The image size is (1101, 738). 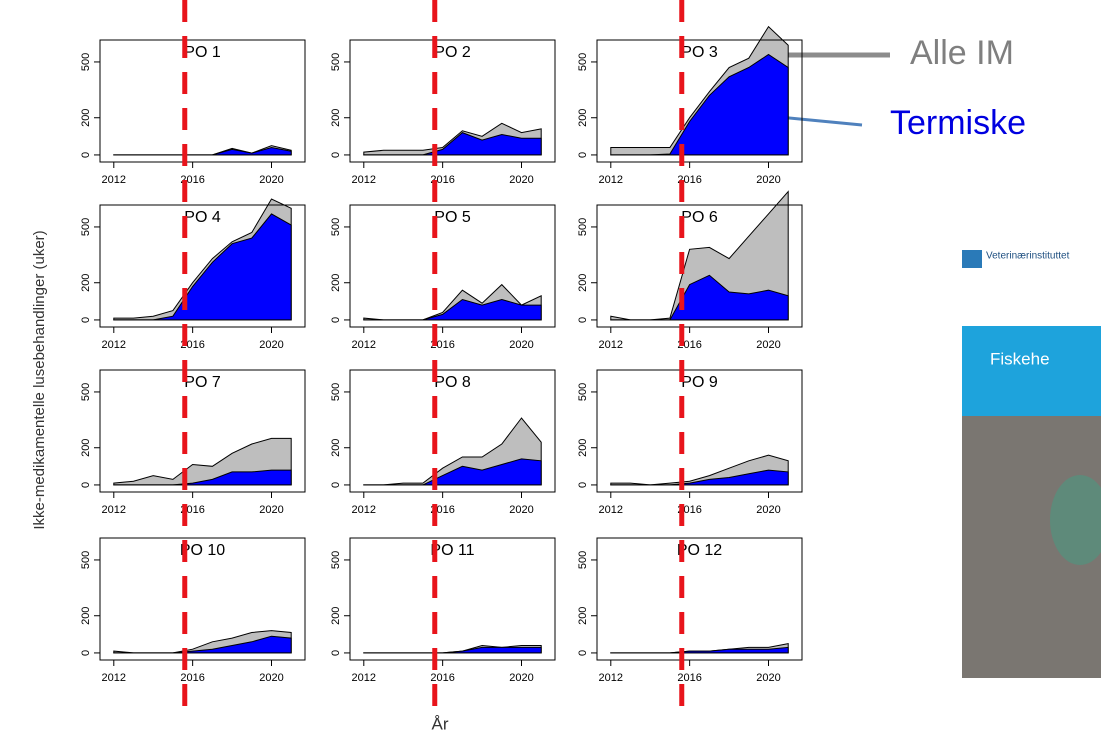 I want to click on legend-label: Termiske, so click(x=958, y=123).